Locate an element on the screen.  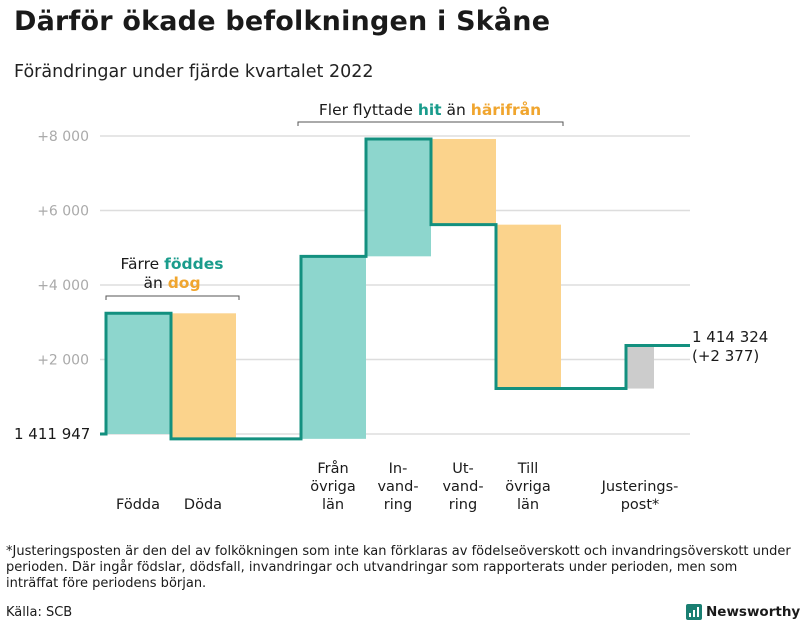
brand-name: Newsworthy is located at coordinates (753, 612).